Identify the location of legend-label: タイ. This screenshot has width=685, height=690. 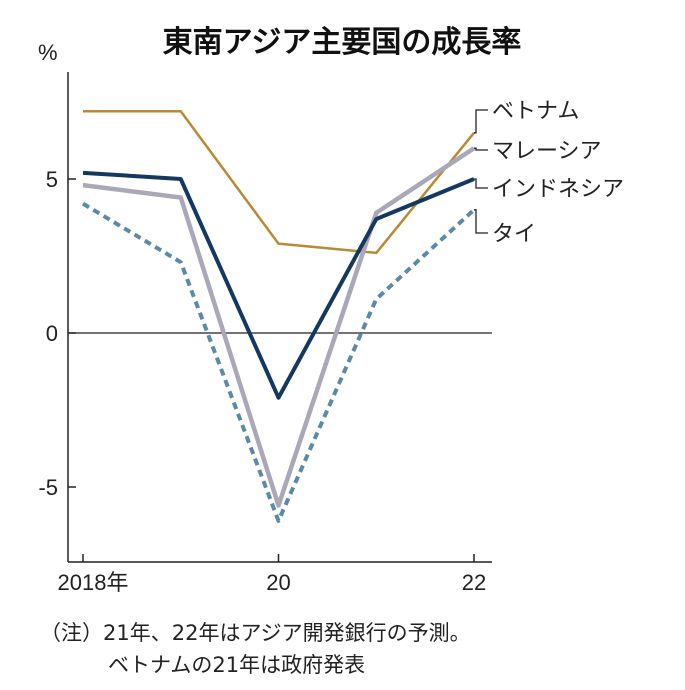
(514, 234).